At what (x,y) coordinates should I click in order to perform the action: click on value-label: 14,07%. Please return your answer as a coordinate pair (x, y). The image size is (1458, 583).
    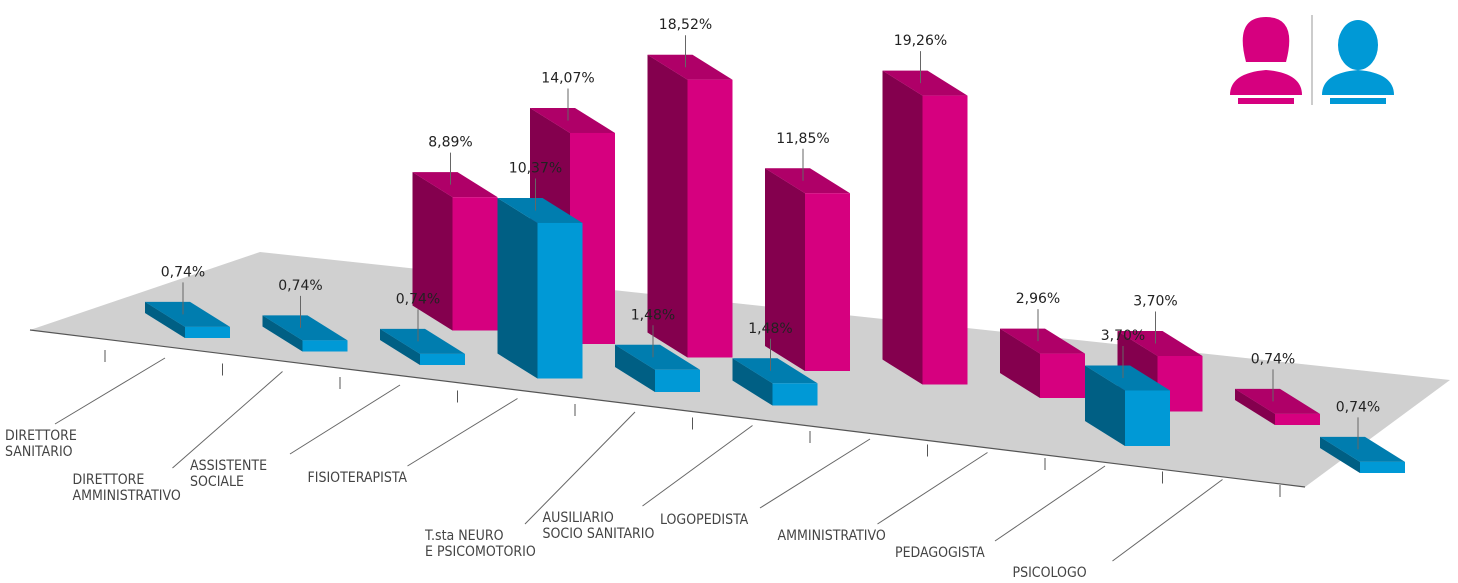
    Looking at the image, I should click on (567, 78).